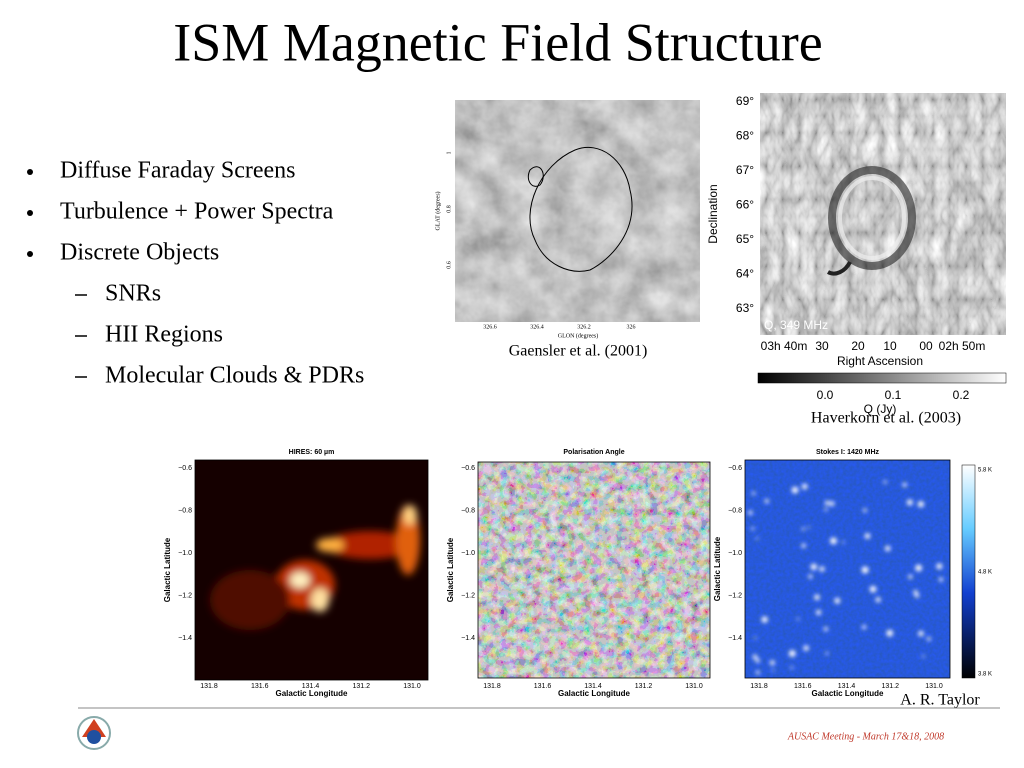 The image size is (1024, 768). Describe the element at coordinates (543, 686) in the screenshot. I see `x-tick-label: 131.6` at that location.